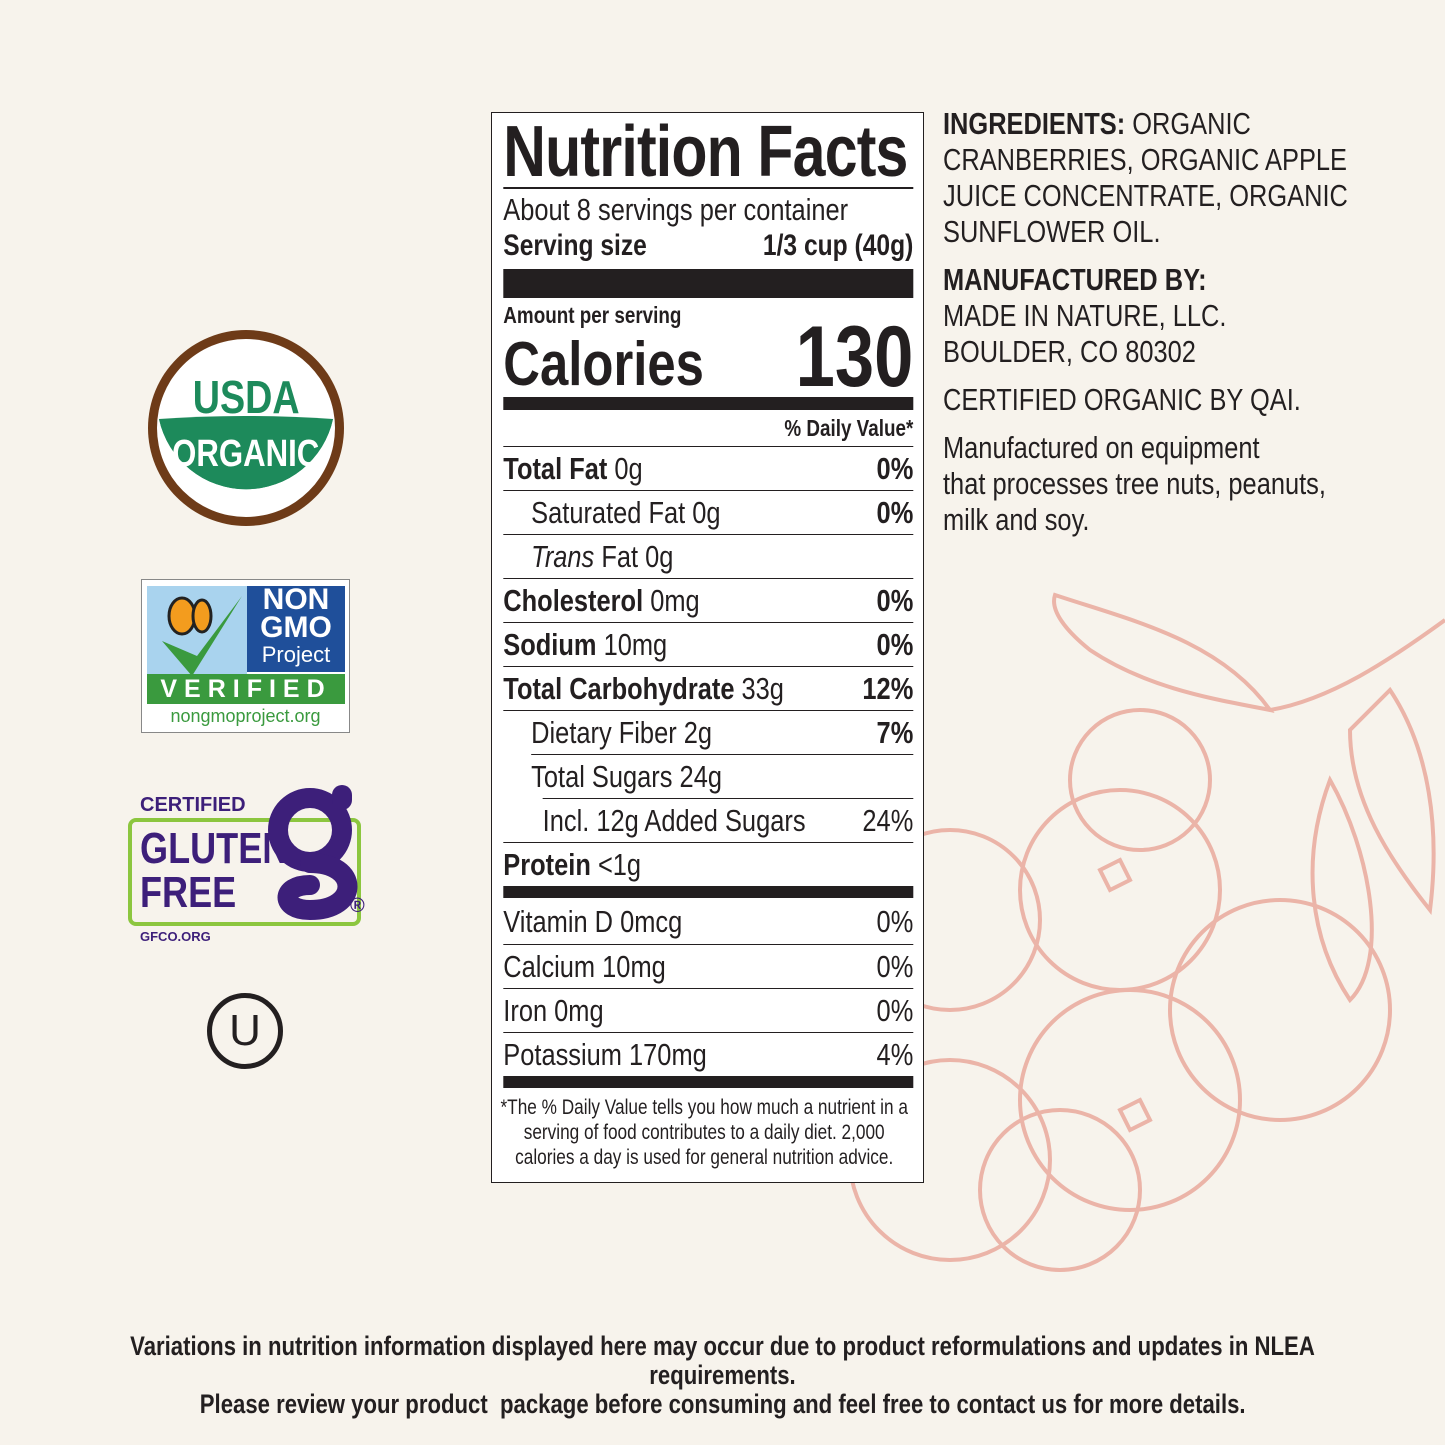 Image resolution: width=1445 pixels, height=1445 pixels. Describe the element at coordinates (197, 632) in the screenshot. I see `butterfly-checkmark-icon` at that location.